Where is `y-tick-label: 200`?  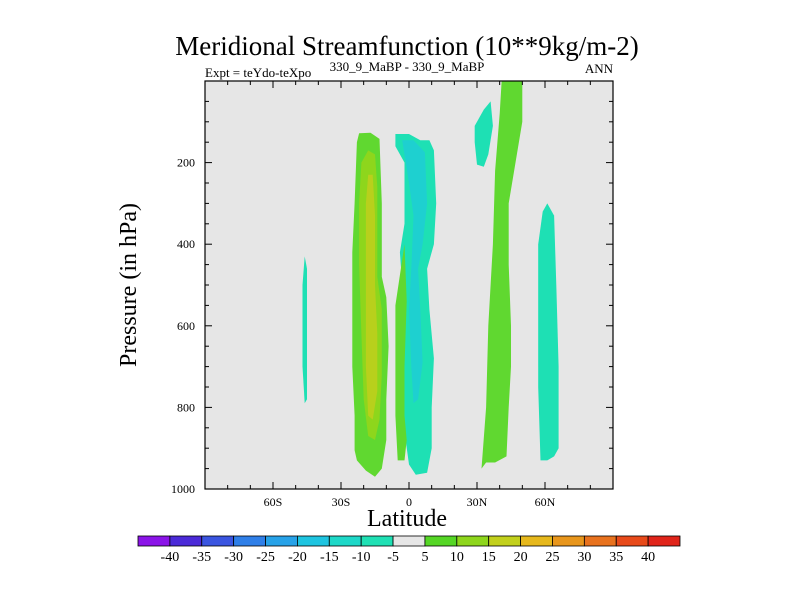
y-tick-label: 200 is located at coordinates (186, 163).